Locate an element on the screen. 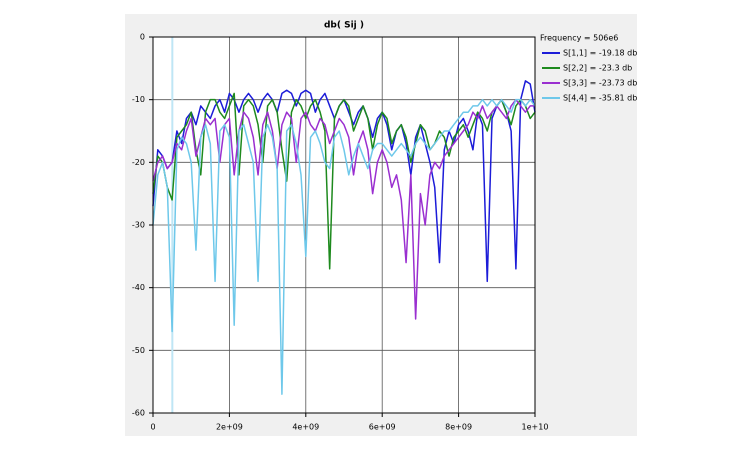  legend-title: Frequency = 506e6 is located at coordinates (579, 38).